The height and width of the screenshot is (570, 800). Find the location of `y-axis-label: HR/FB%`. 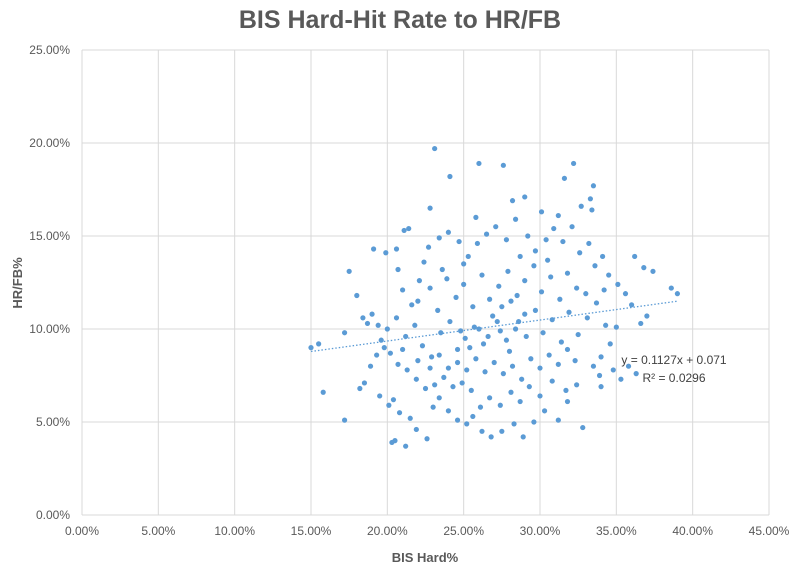

y-axis-label: HR/FB% is located at coordinates (17, 283).